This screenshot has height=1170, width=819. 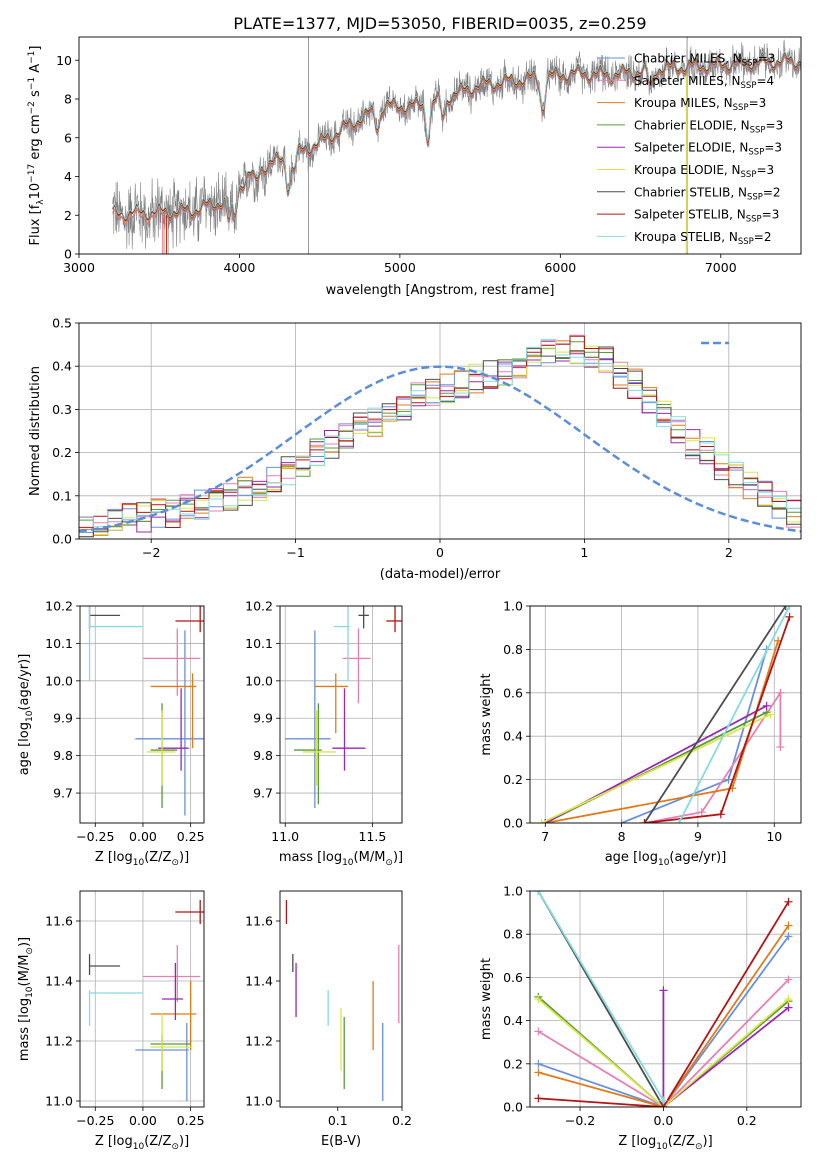 I want to click on legend-text-main: Chabrier MILES, N, so click(x=688, y=59).